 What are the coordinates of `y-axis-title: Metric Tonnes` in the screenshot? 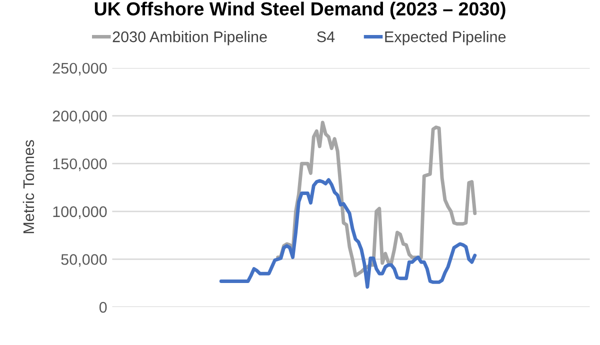 It's located at (28, 187).